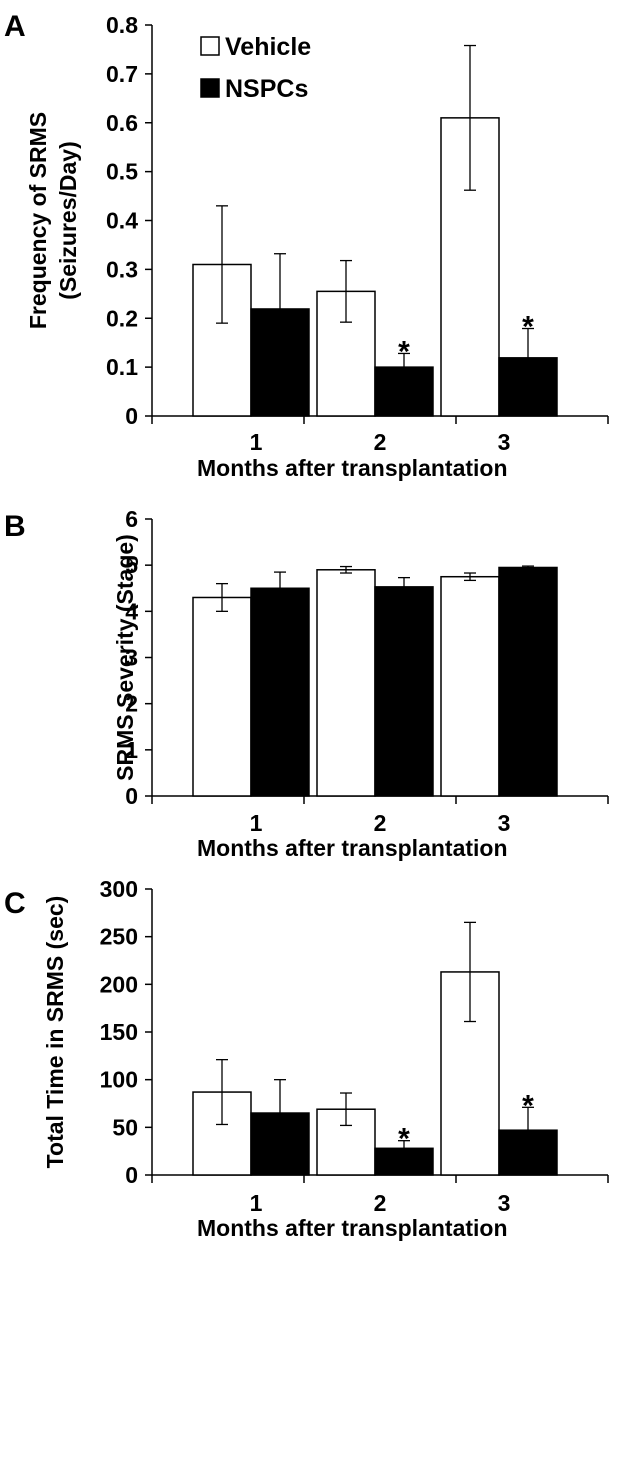 The height and width of the screenshot is (1465, 632). What do you see at coordinates (122, 25) in the screenshot?
I see `y-tick-label: 0.8` at bounding box center [122, 25].